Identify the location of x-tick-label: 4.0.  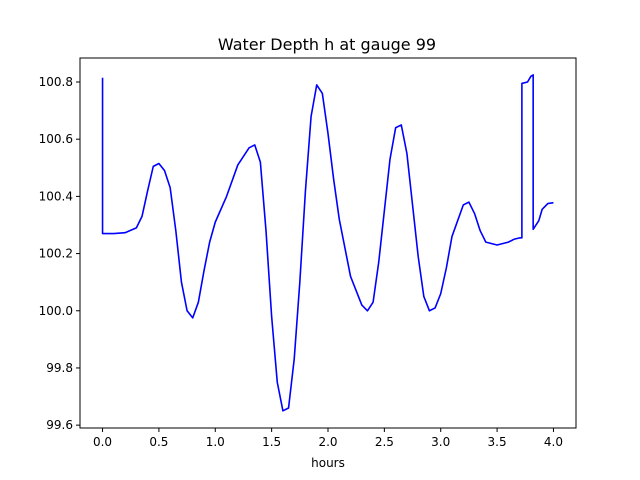
(553, 442).